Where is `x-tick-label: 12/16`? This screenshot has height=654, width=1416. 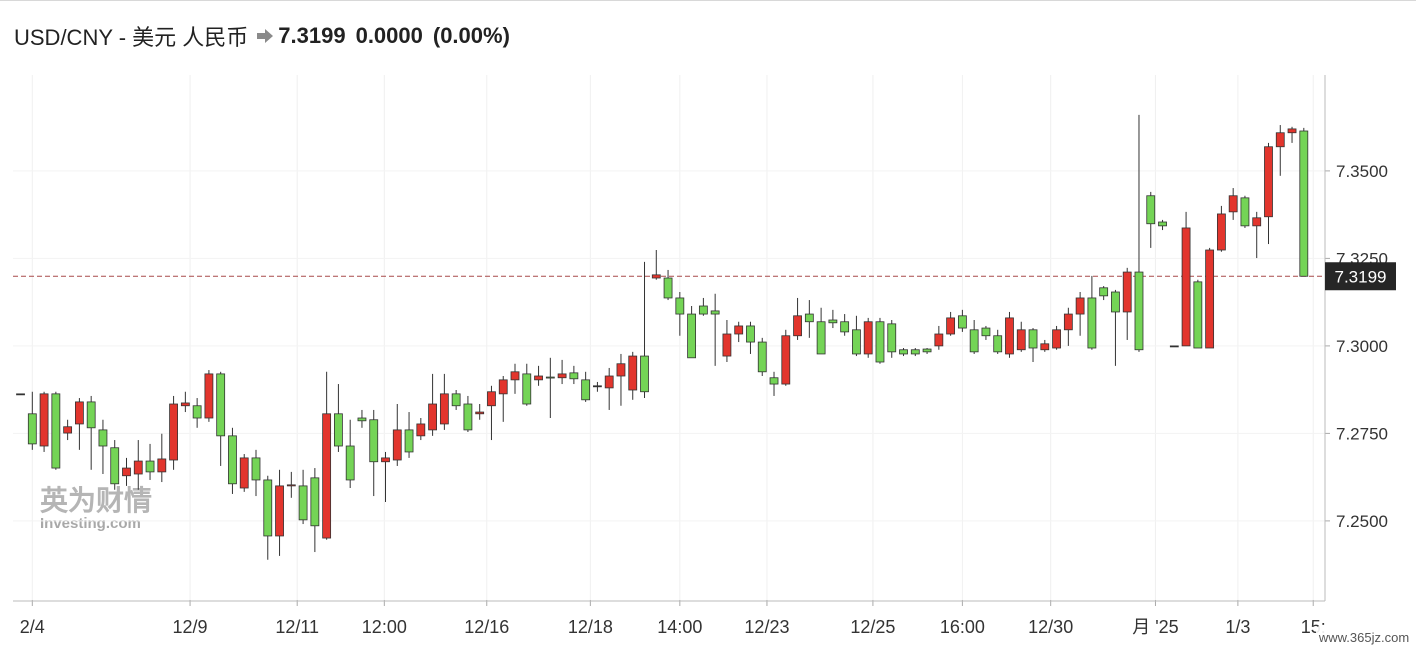
x-tick-label: 12/16 is located at coordinates (486, 627).